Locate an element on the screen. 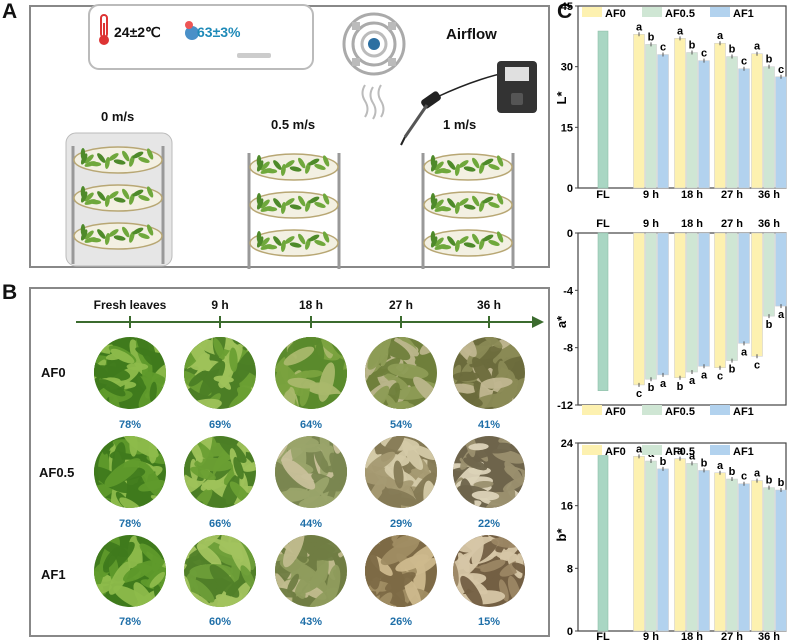 Image resolution: width=788 pixels, height=642 pixels. x-tick-label: FL is located at coordinates (603, 636).